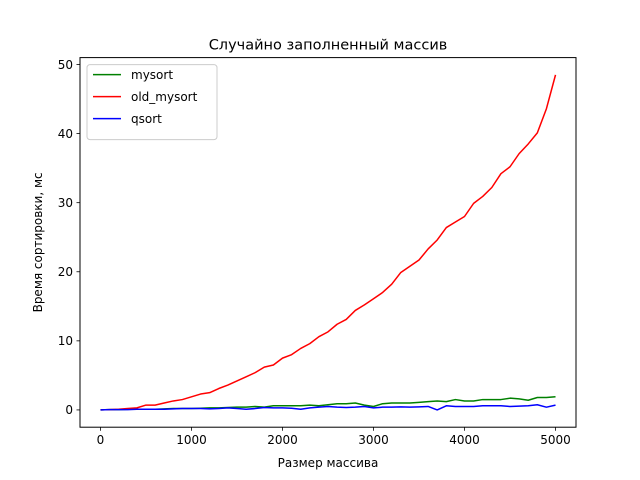 This screenshot has height=480, width=640. Describe the element at coordinates (38, 242) in the screenshot. I see `y-axis-label: Время сортировки, мс` at that location.